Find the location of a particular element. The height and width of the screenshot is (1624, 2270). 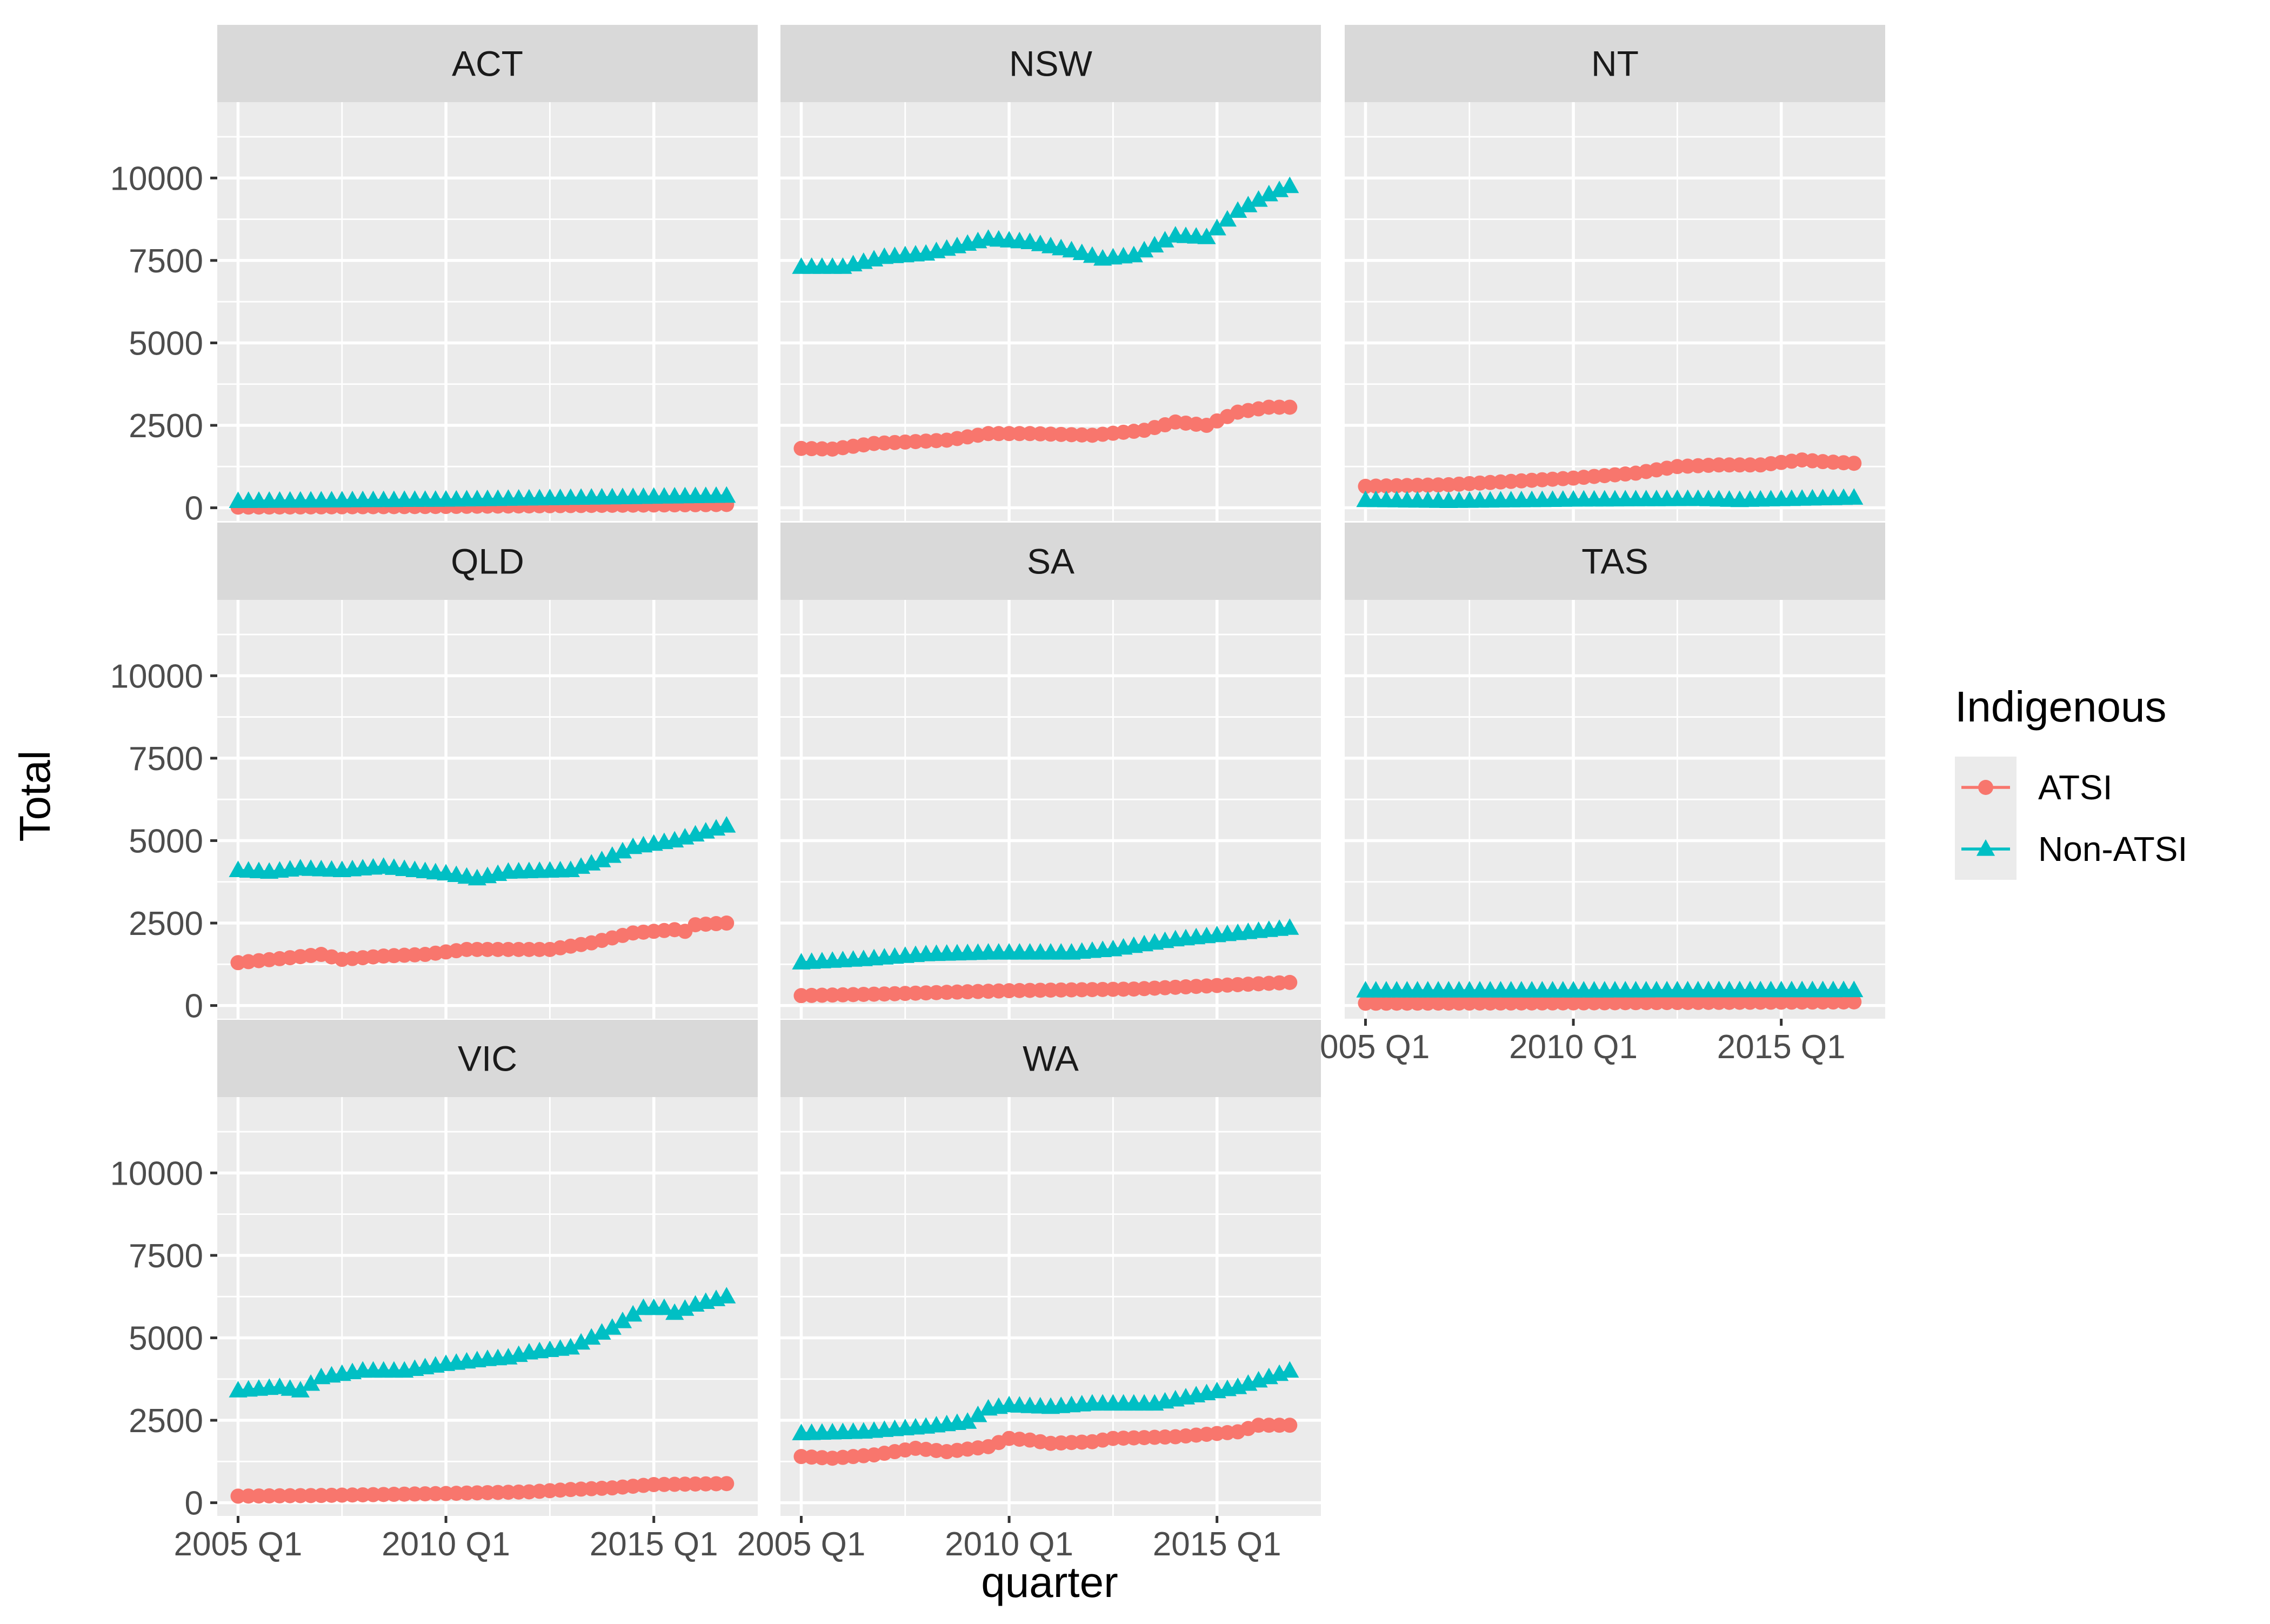

legend-entry-atsi: ATSI is located at coordinates (2034, 788).